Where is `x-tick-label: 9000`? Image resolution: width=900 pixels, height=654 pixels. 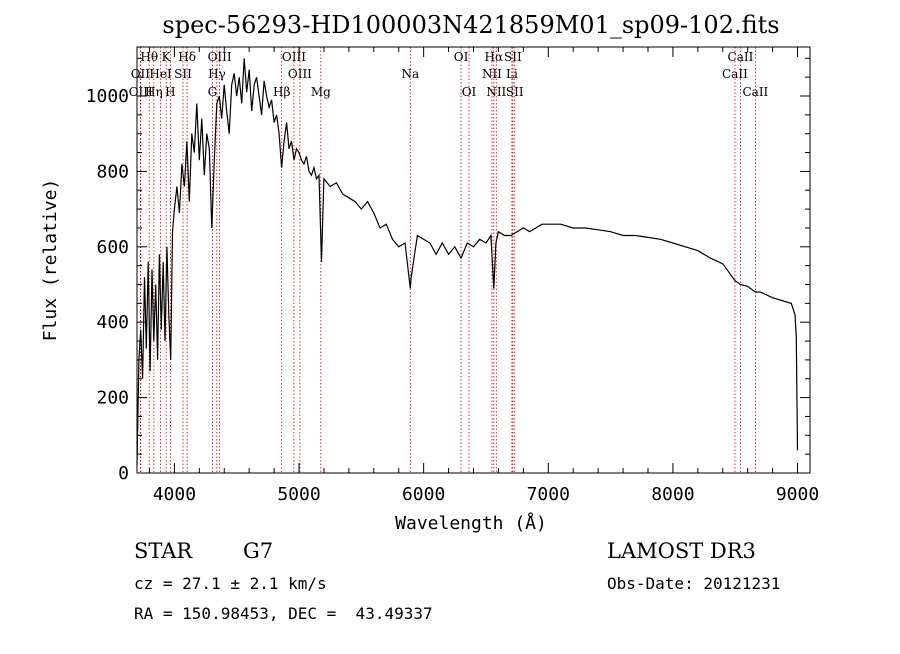 x-tick-label: 9000 is located at coordinates (797, 494).